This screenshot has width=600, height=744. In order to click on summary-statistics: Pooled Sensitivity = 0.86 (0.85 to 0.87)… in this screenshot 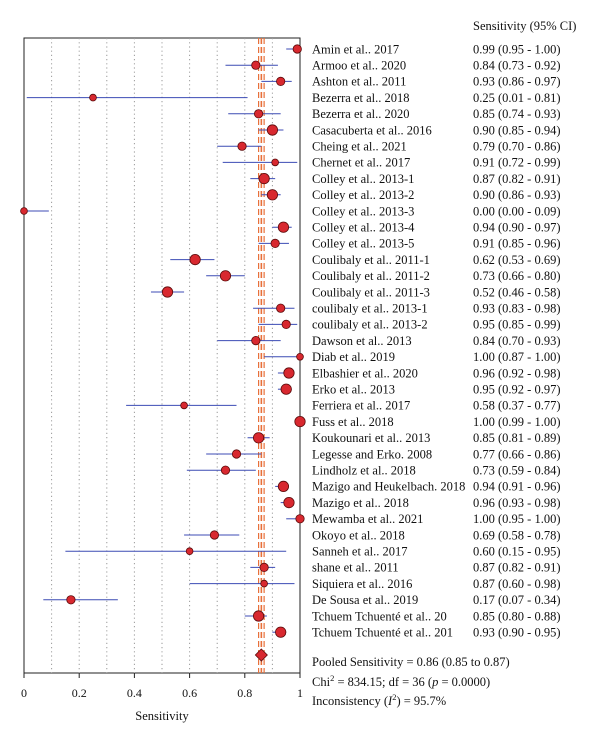, I will do `click(411, 681)`.